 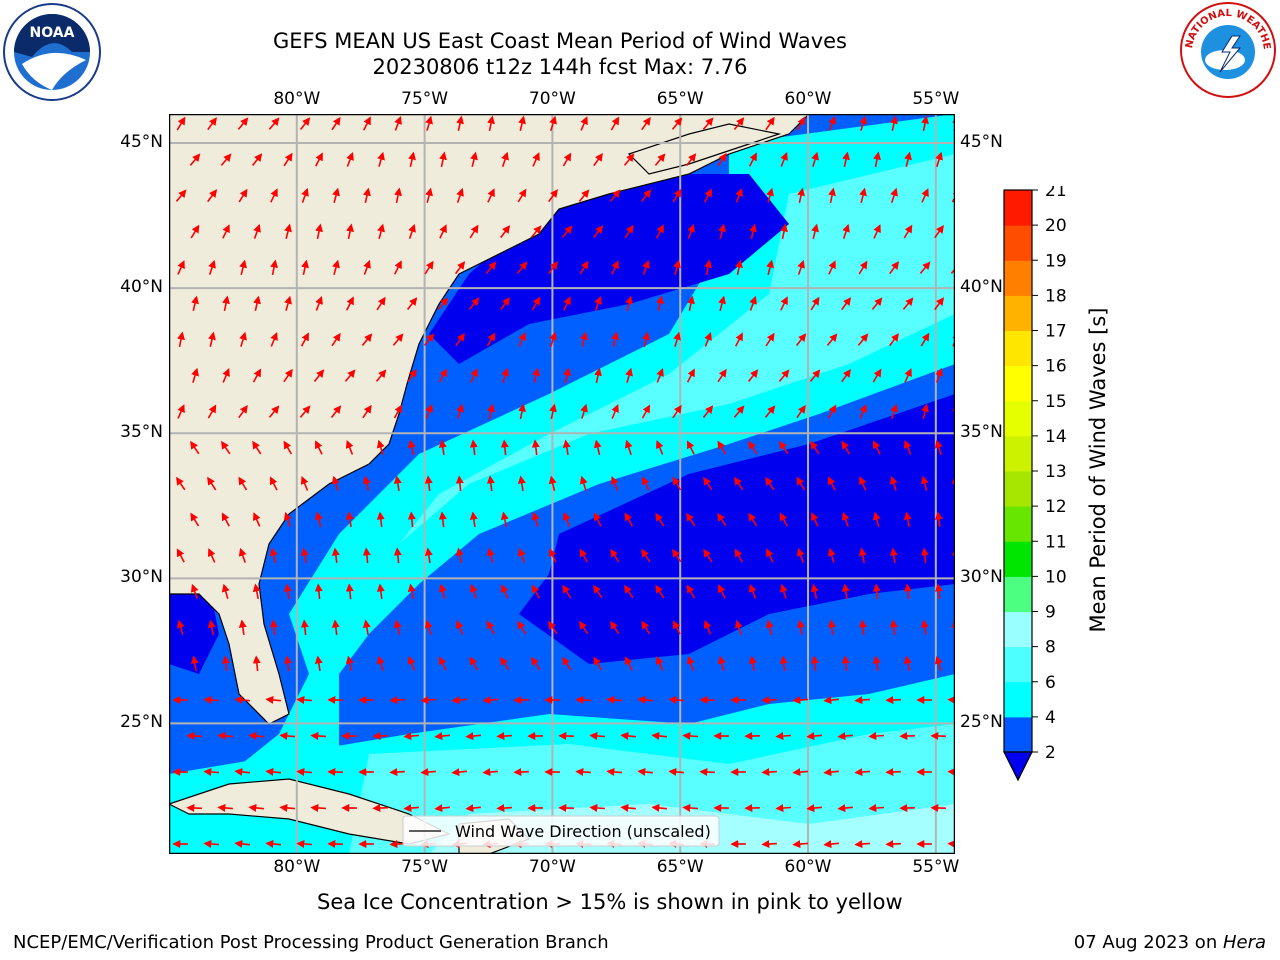 I want to click on colorbar-tick-label: 14, so click(x=1056, y=437).